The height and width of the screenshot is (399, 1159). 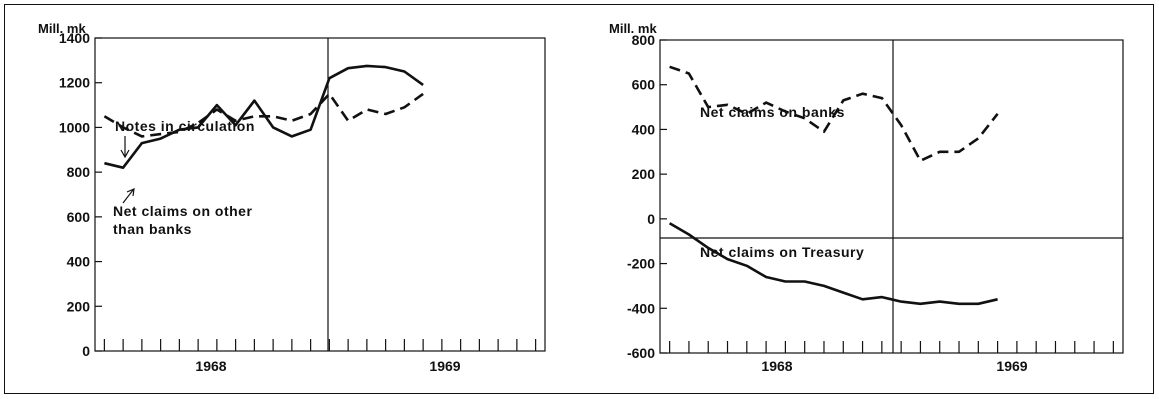 I want to click on panel-1-x-label-1968: 1968, so click(x=210, y=366).